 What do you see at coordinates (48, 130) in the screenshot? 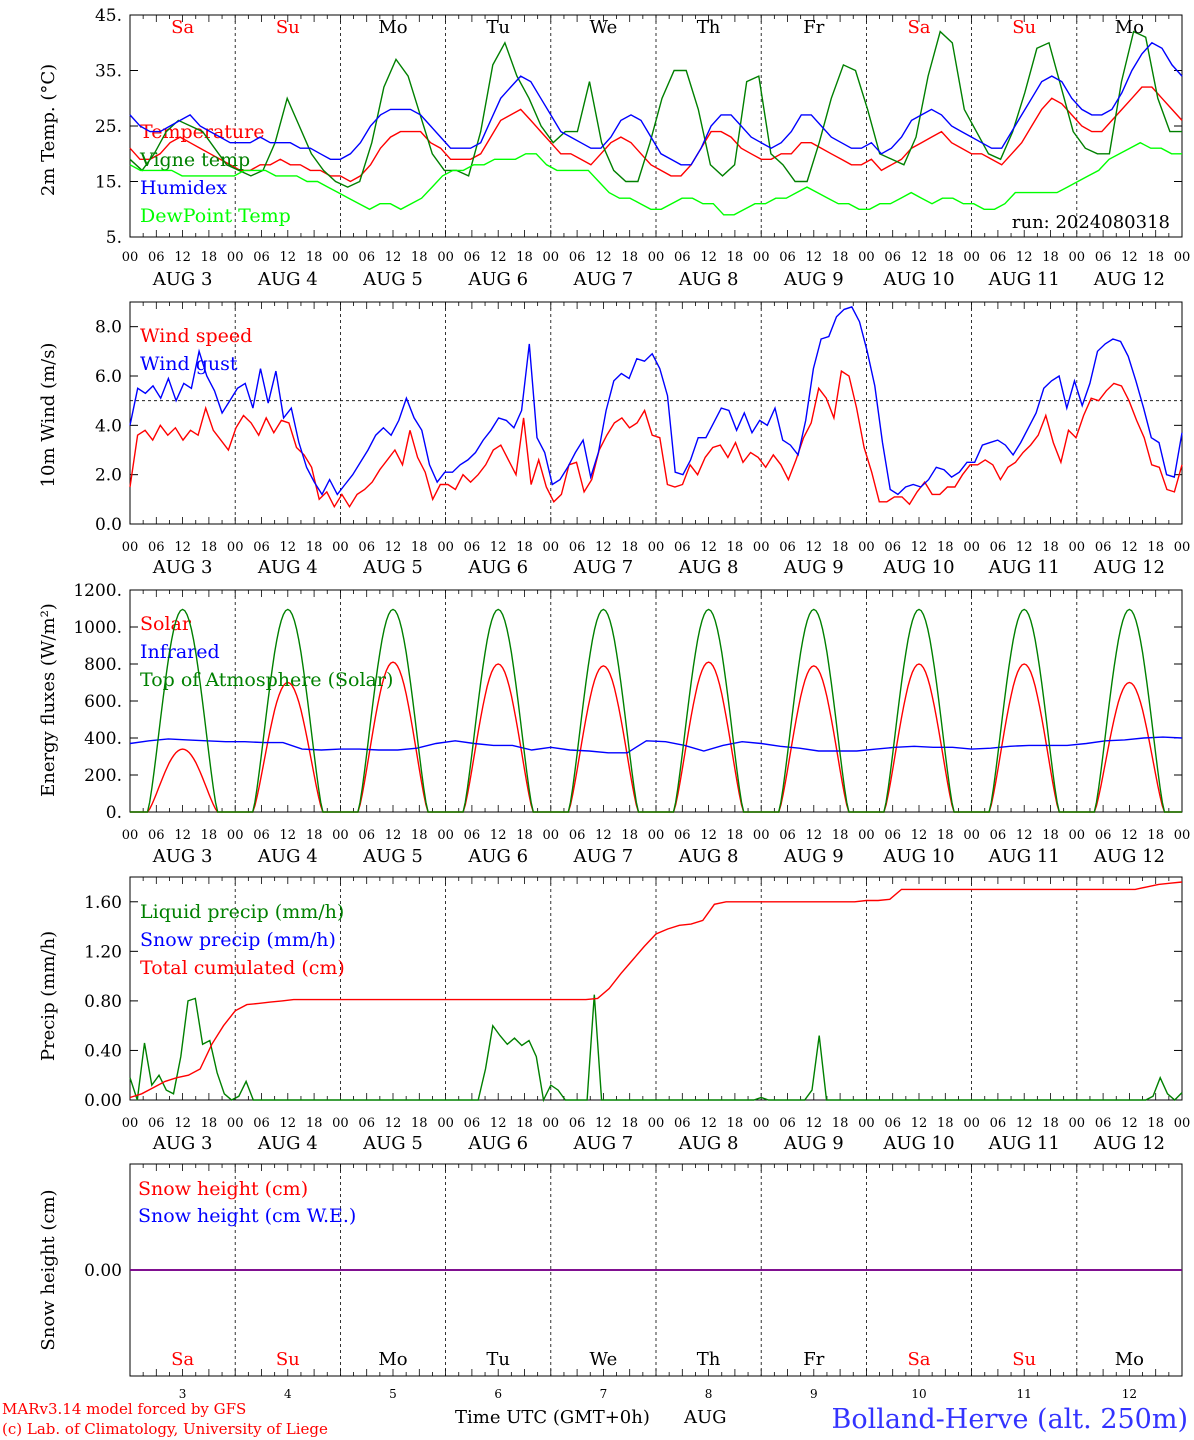
I see `y-axis-label: 2m Temp. (°C)` at bounding box center [48, 130].